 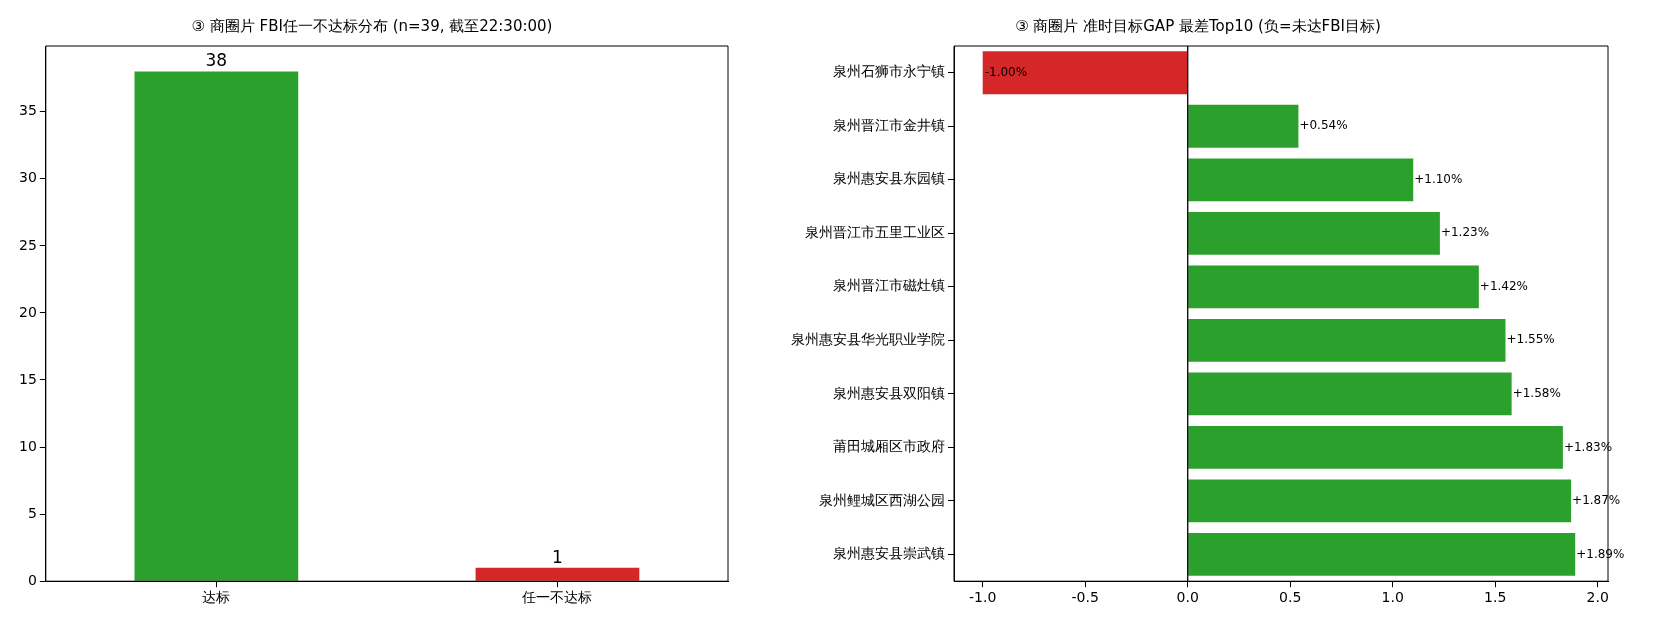 I want to click on y-tick-label: 泉州晋江市金井镇, so click(x=889, y=124).